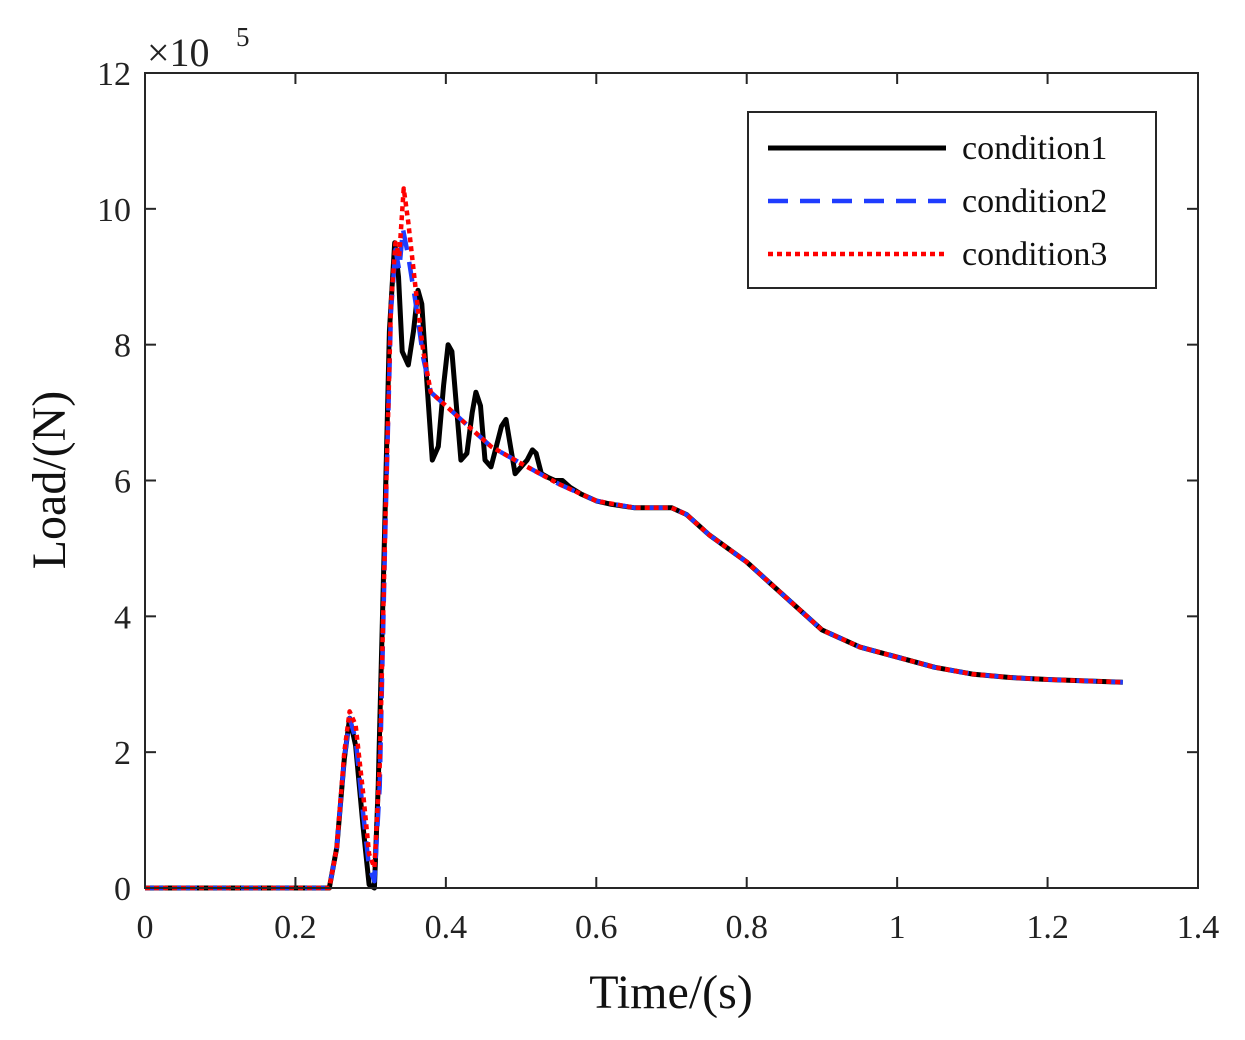 Image resolution: width=1245 pixels, height=1040 pixels. Describe the element at coordinates (49, 480) in the screenshot. I see `y-axis-label: Load/(N)` at that location.